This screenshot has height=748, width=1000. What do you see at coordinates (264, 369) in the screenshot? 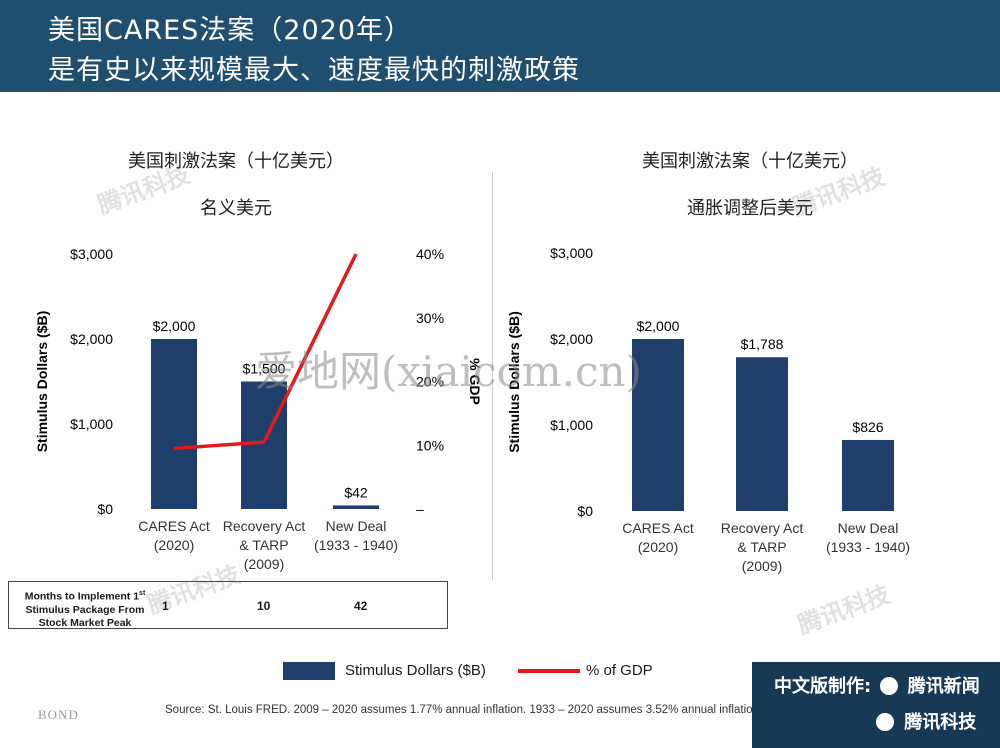
I see `bar-value-label: $1,500` at bounding box center [264, 369].